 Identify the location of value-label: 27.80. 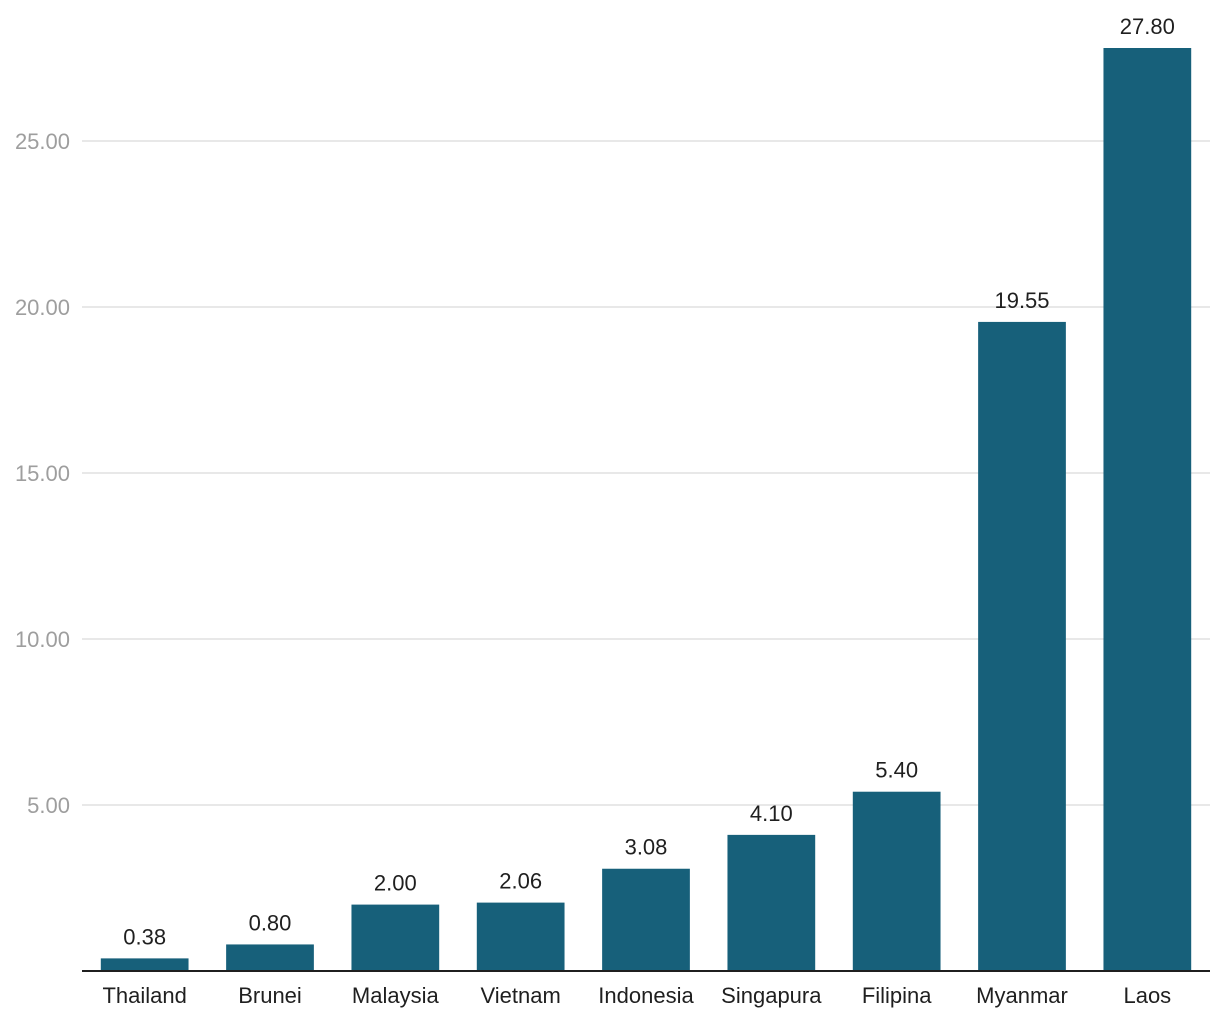
(1147, 26).